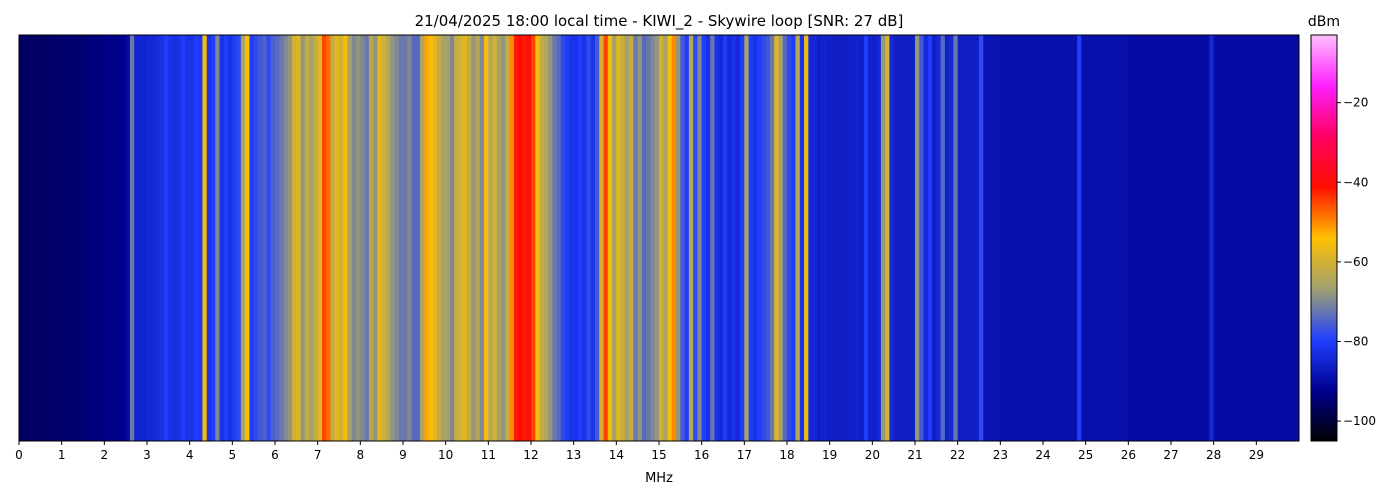 This screenshot has width=1400, height=500. I want to click on x-tick-label: 24, so click(1042, 455).